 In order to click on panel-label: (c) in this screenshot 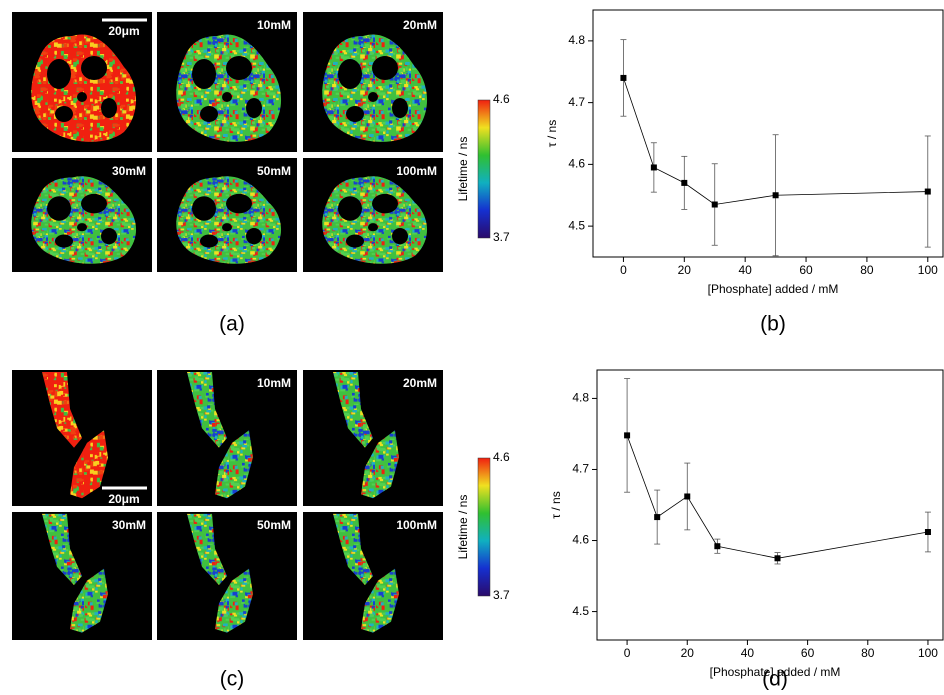, I will do `click(232, 679)`.